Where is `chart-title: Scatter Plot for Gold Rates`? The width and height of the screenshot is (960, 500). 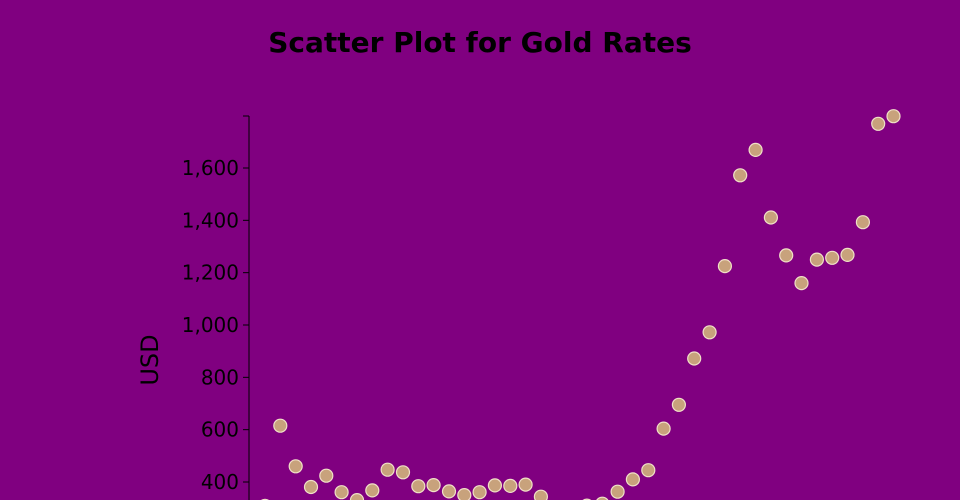
chart-title: Scatter Plot for Gold Rates is located at coordinates (480, 42).